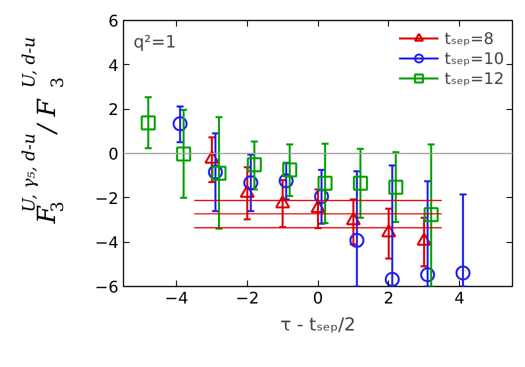 This screenshot has width=525, height=367. Describe the element at coordinates (113, 110) in the screenshot. I see `y-tick-label: 2` at that location.